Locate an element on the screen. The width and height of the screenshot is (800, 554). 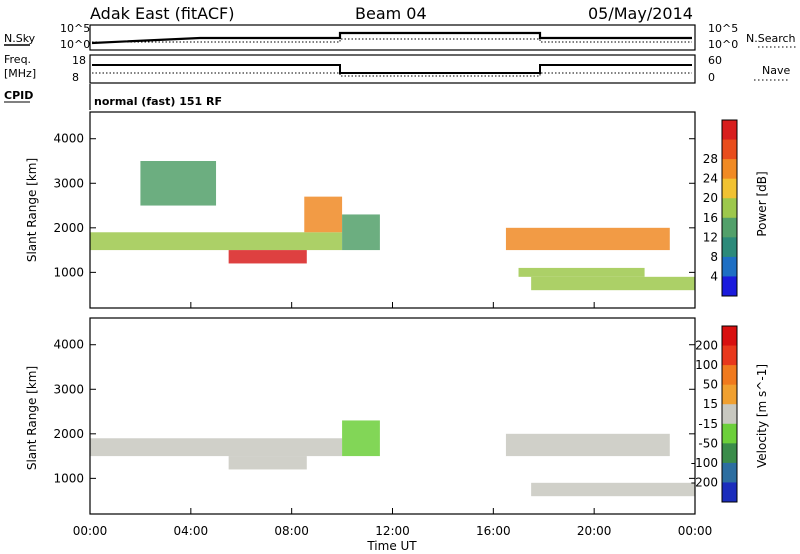
radar-title: Adak East (fitACF) is located at coordinates (162, 13).